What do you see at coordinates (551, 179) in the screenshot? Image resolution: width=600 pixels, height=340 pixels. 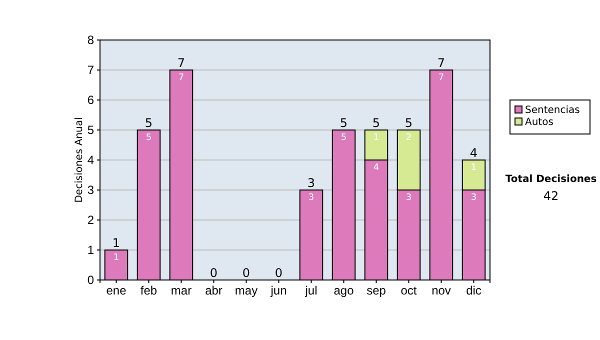 I see `text: Total Decisiones` at bounding box center [551, 179].